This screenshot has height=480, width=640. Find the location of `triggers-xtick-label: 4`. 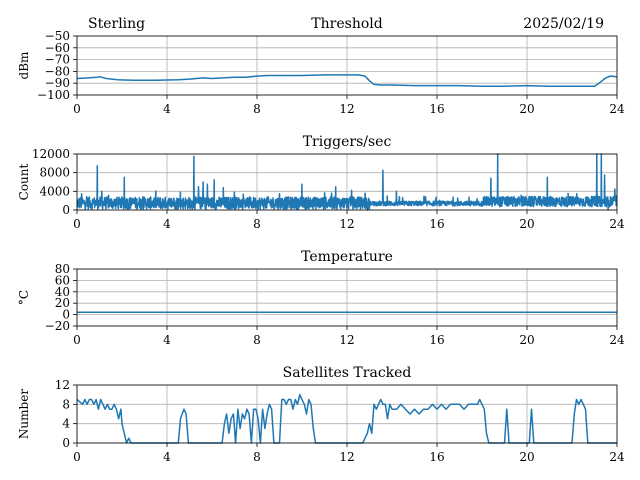

triggers-xtick-label: 4 is located at coordinates (167, 224).